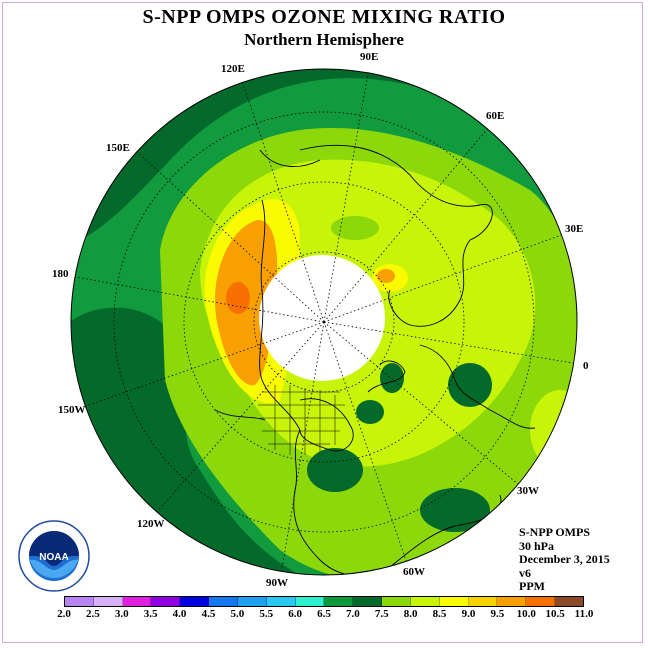  I want to click on info-date: December 3, 2015, so click(564, 559).